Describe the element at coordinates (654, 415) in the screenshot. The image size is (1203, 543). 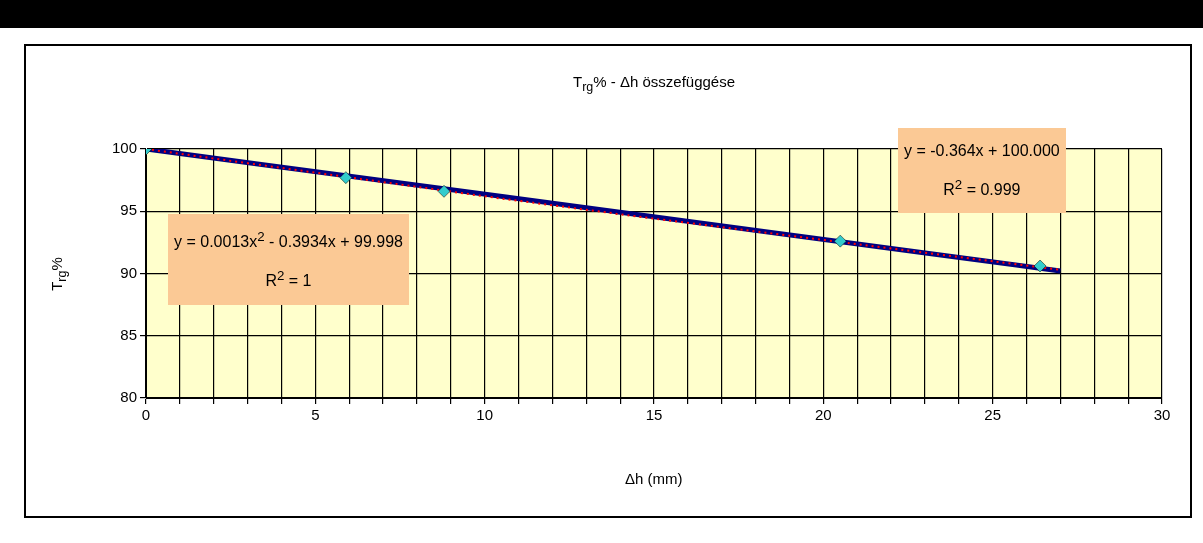
I see `x-tick-label: 15` at that location.